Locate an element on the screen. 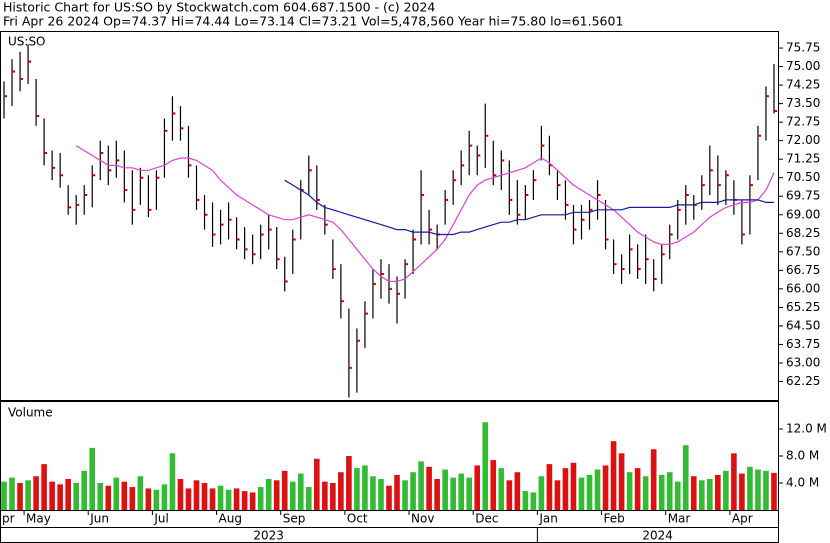 The height and width of the screenshot is (543, 830). year-label: 2024 is located at coordinates (657, 536).